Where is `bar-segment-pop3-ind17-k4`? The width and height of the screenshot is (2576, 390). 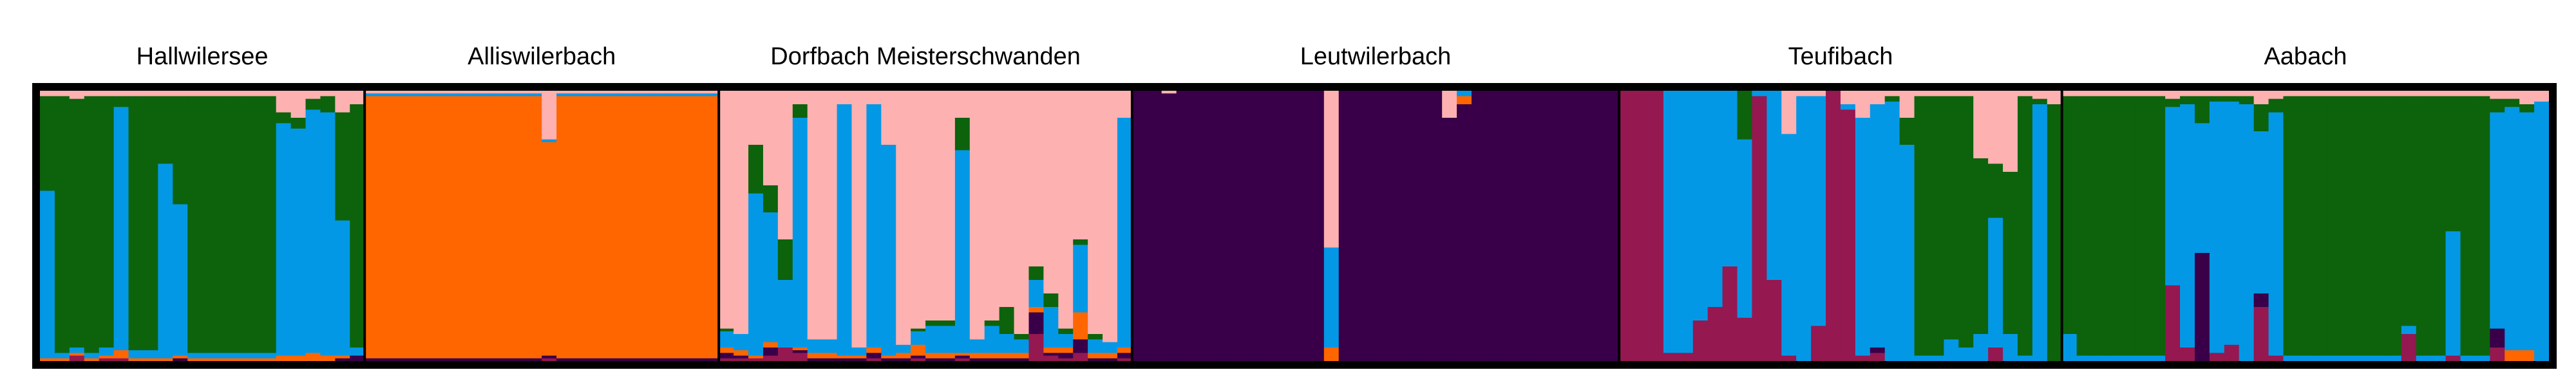 bar-segment-pop3-ind17-k4 is located at coordinates (1391, 226).